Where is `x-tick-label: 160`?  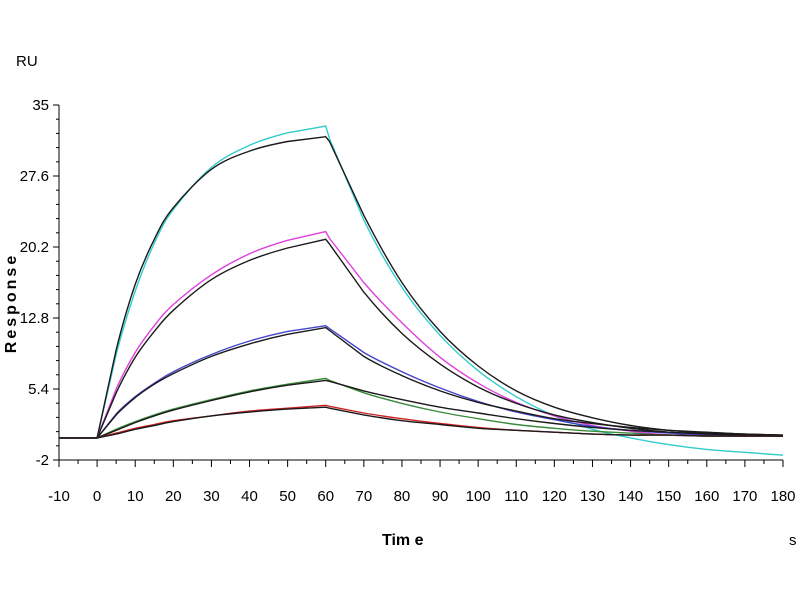 x-tick-label: 160 is located at coordinates (706, 496).